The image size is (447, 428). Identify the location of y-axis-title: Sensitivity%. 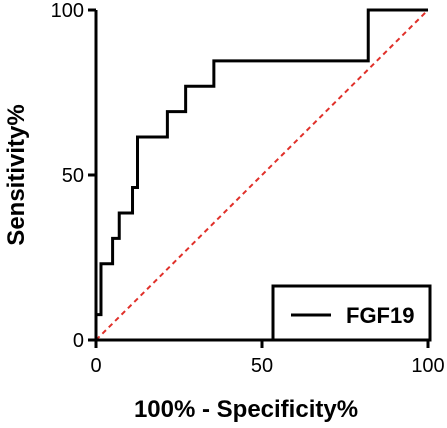
(16, 174).